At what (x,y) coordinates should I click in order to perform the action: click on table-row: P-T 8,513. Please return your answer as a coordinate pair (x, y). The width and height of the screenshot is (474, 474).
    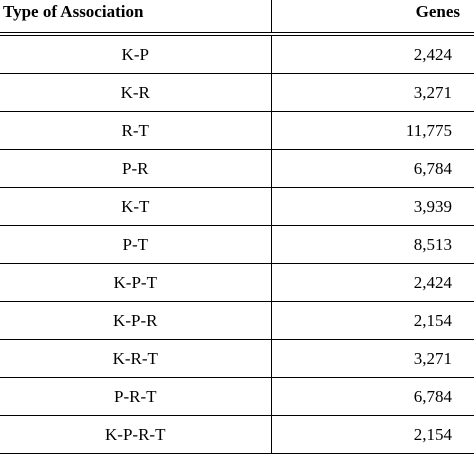
    Looking at the image, I should click on (237, 244).